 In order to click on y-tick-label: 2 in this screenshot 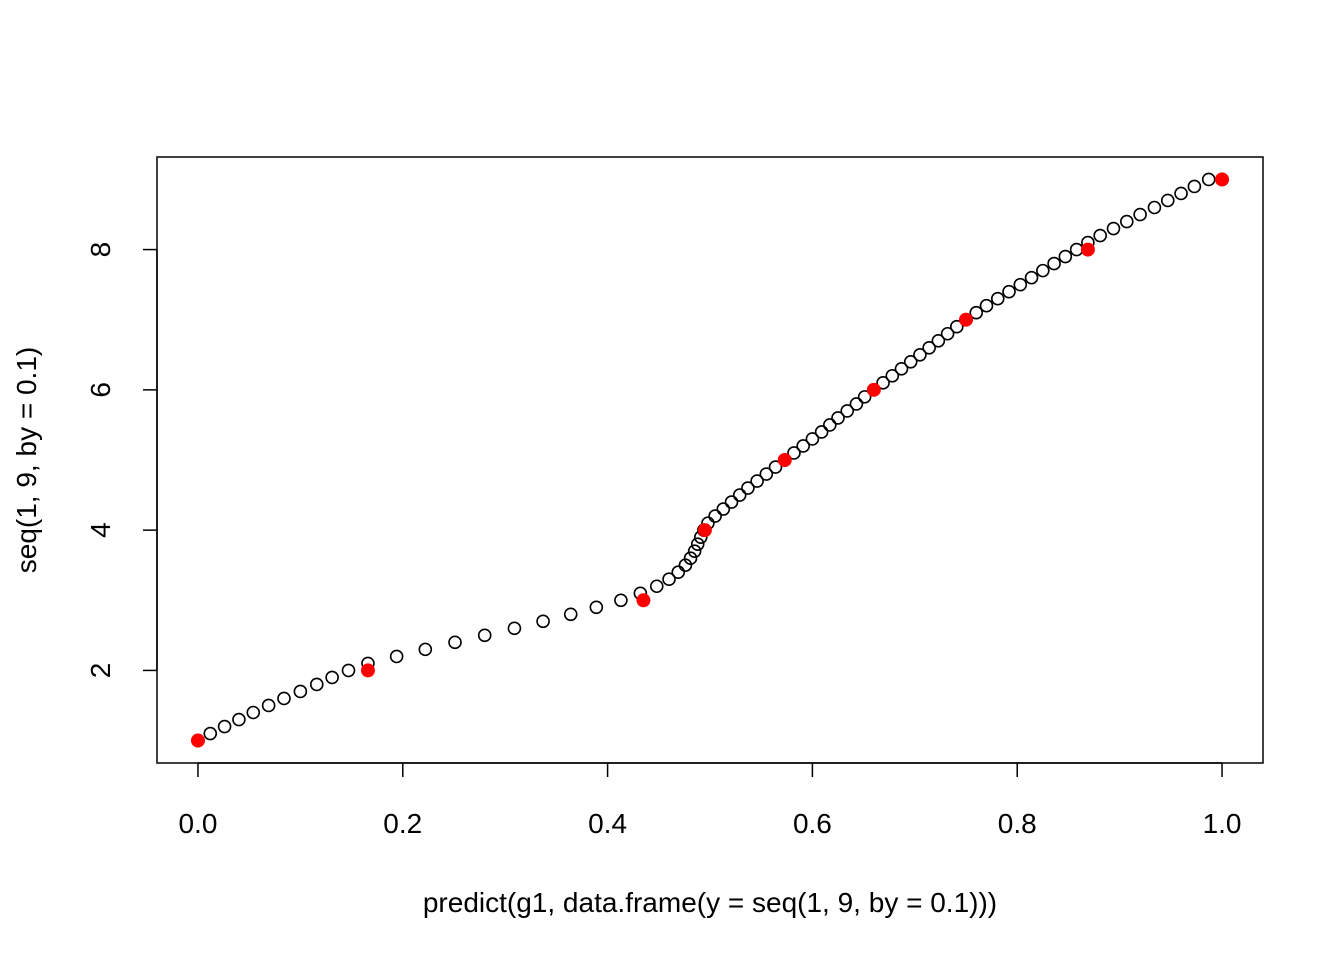, I will do `click(100, 671)`.